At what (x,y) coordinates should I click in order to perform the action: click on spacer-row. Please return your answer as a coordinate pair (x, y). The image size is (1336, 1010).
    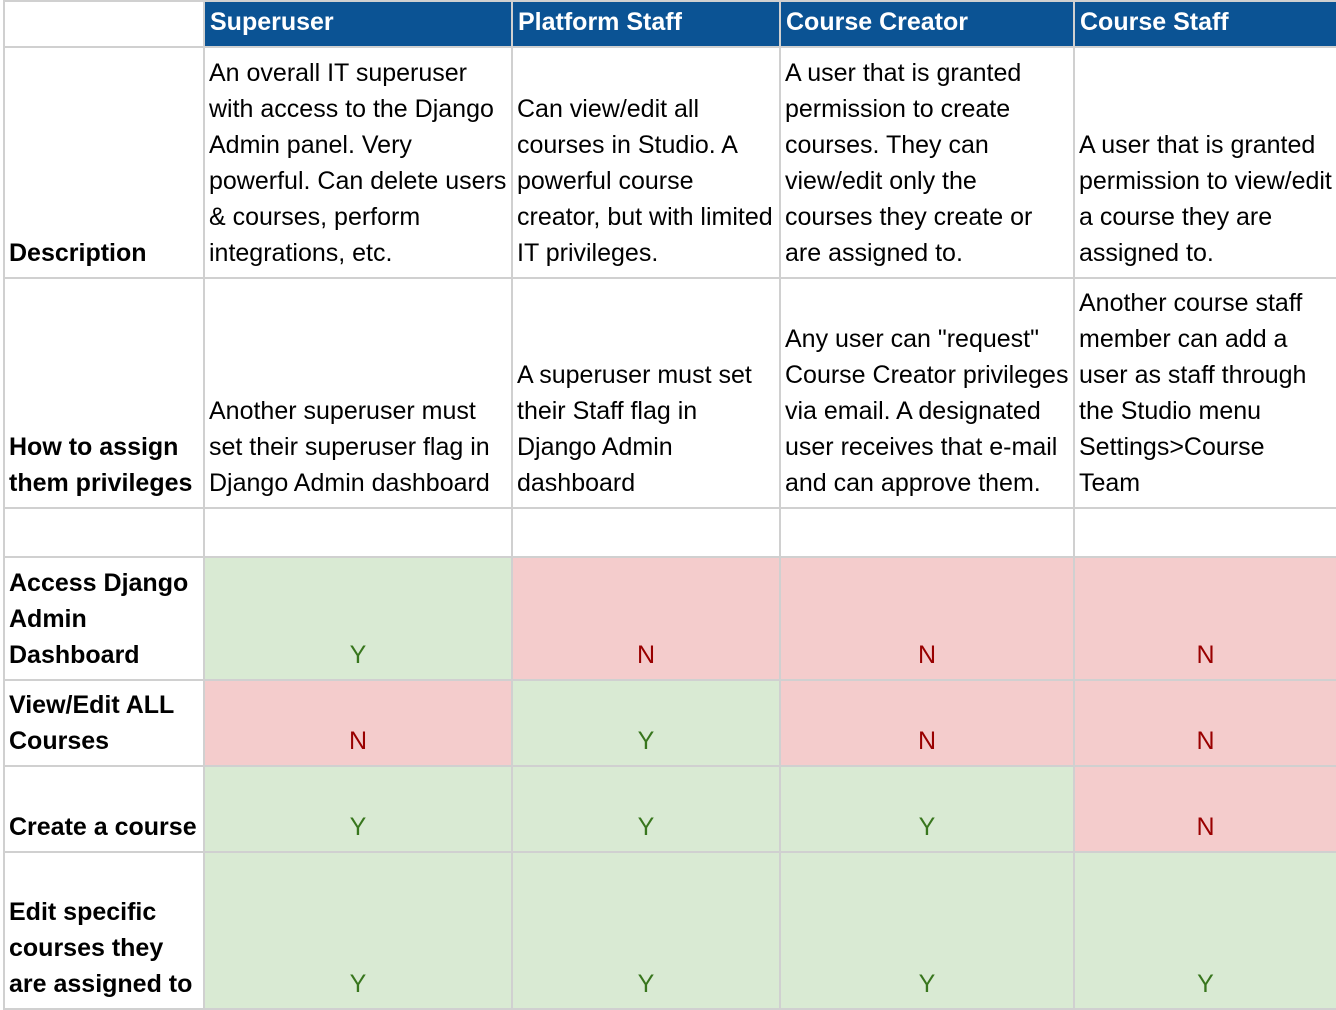
    Looking at the image, I should click on (669, 532).